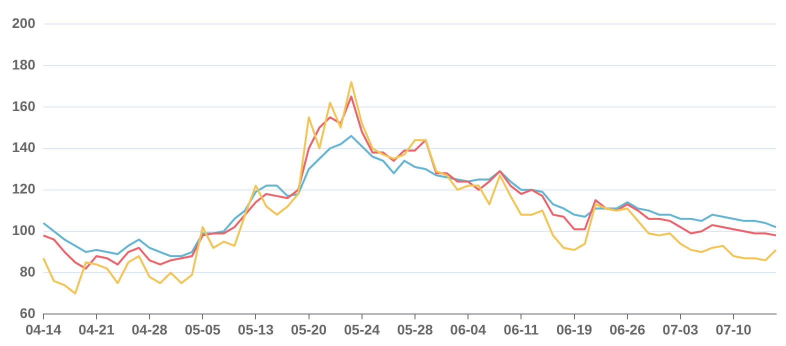 The image size is (786, 346). Describe the element at coordinates (468, 329) in the screenshot. I see `x-tick-label: 06-04` at that location.